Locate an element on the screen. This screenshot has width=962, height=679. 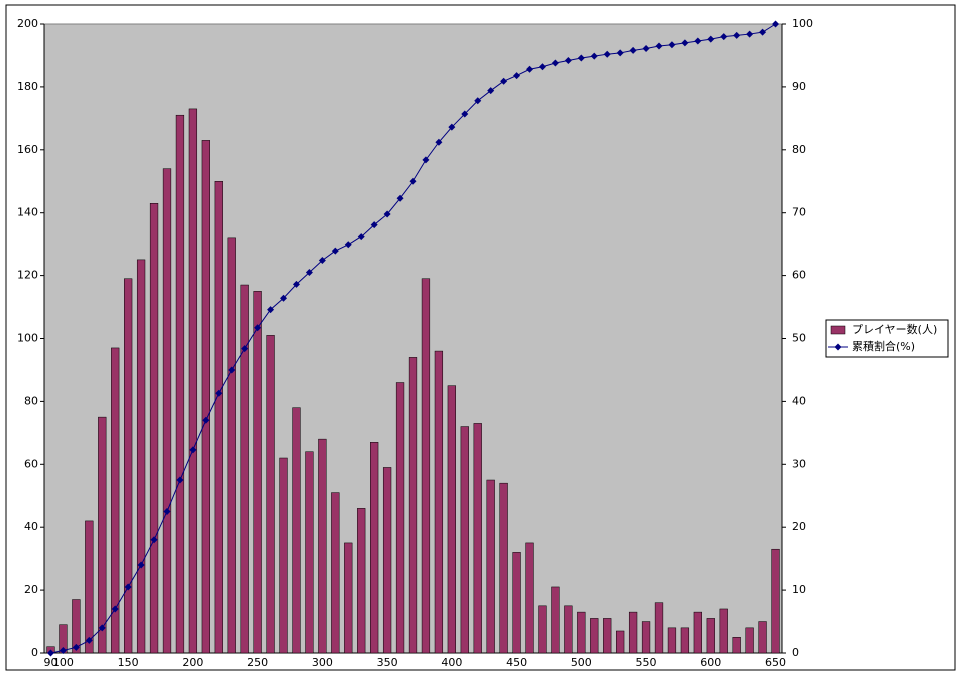
x-tick-label: 650 is located at coordinates (775, 662).